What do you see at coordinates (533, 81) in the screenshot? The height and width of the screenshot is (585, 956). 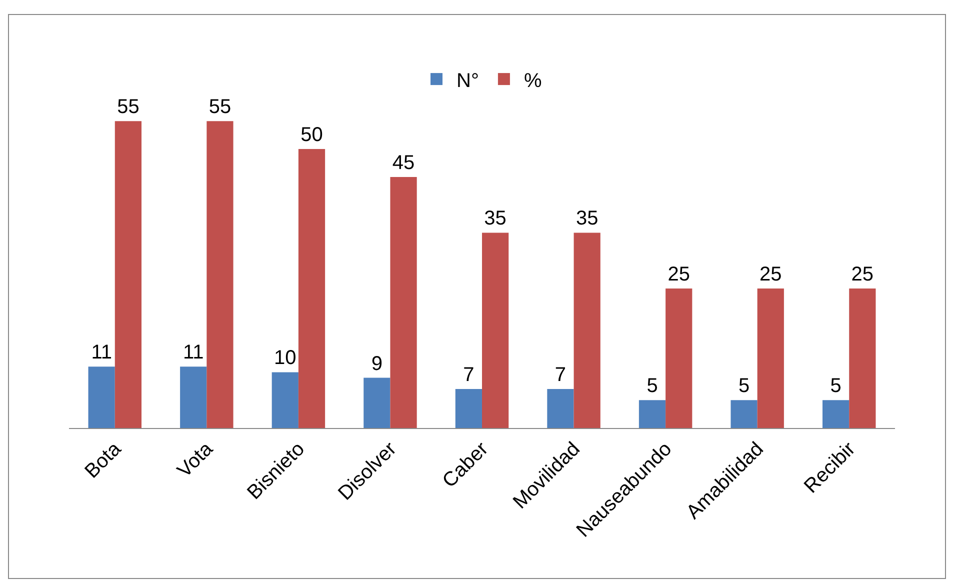 I see `legend-label: %` at bounding box center [533, 81].